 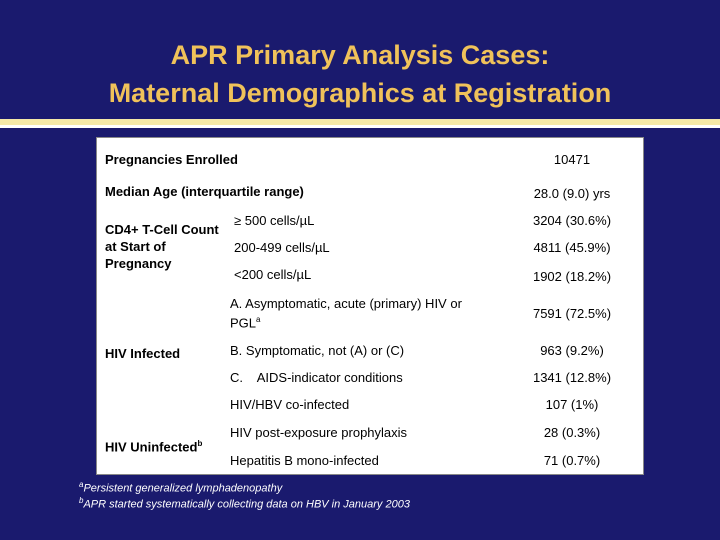 What do you see at coordinates (360, 93) in the screenshot?
I see `title-line-2: Maternal Demographics at Registration` at bounding box center [360, 93].